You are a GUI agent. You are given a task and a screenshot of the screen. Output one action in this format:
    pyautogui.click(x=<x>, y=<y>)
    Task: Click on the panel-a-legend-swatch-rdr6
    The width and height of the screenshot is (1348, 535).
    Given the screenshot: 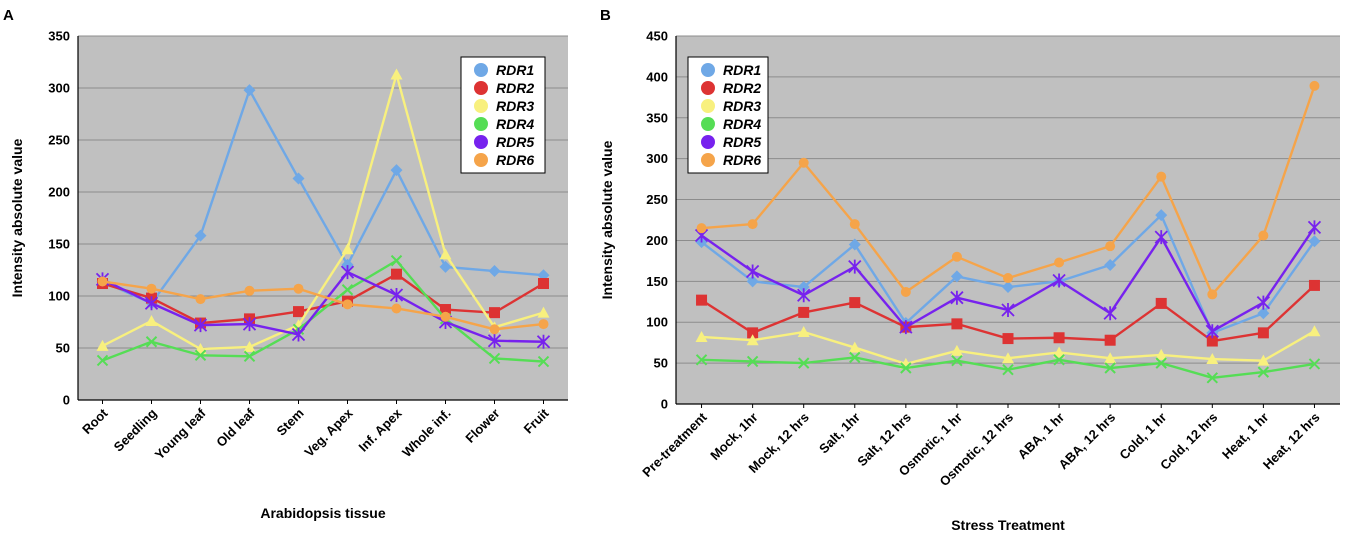 What is the action you would take?
    pyautogui.click(x=481, y=160)
    